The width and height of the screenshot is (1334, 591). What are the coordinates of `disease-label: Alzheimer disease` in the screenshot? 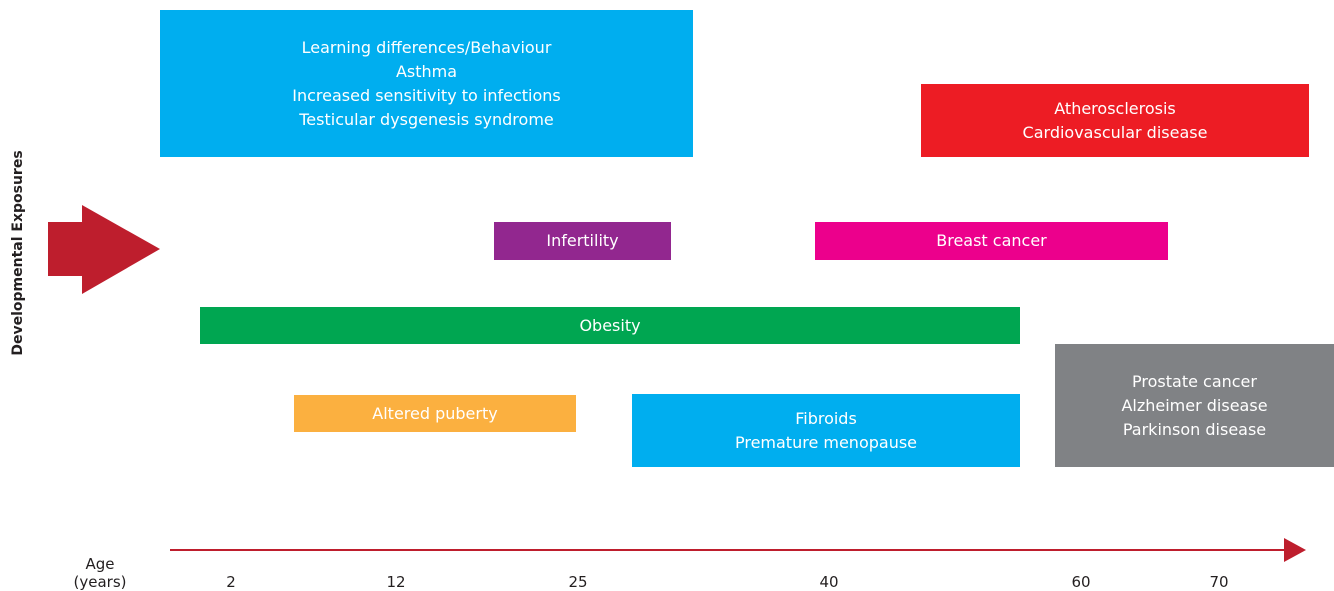 It's located at (1194, 405).